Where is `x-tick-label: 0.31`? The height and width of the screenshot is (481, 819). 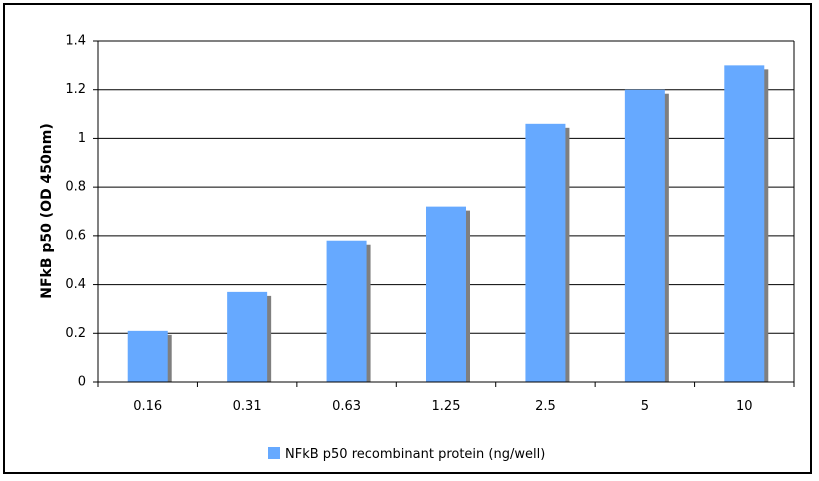 x-tick-label: 0.31 is located at coordinates (247, 406).